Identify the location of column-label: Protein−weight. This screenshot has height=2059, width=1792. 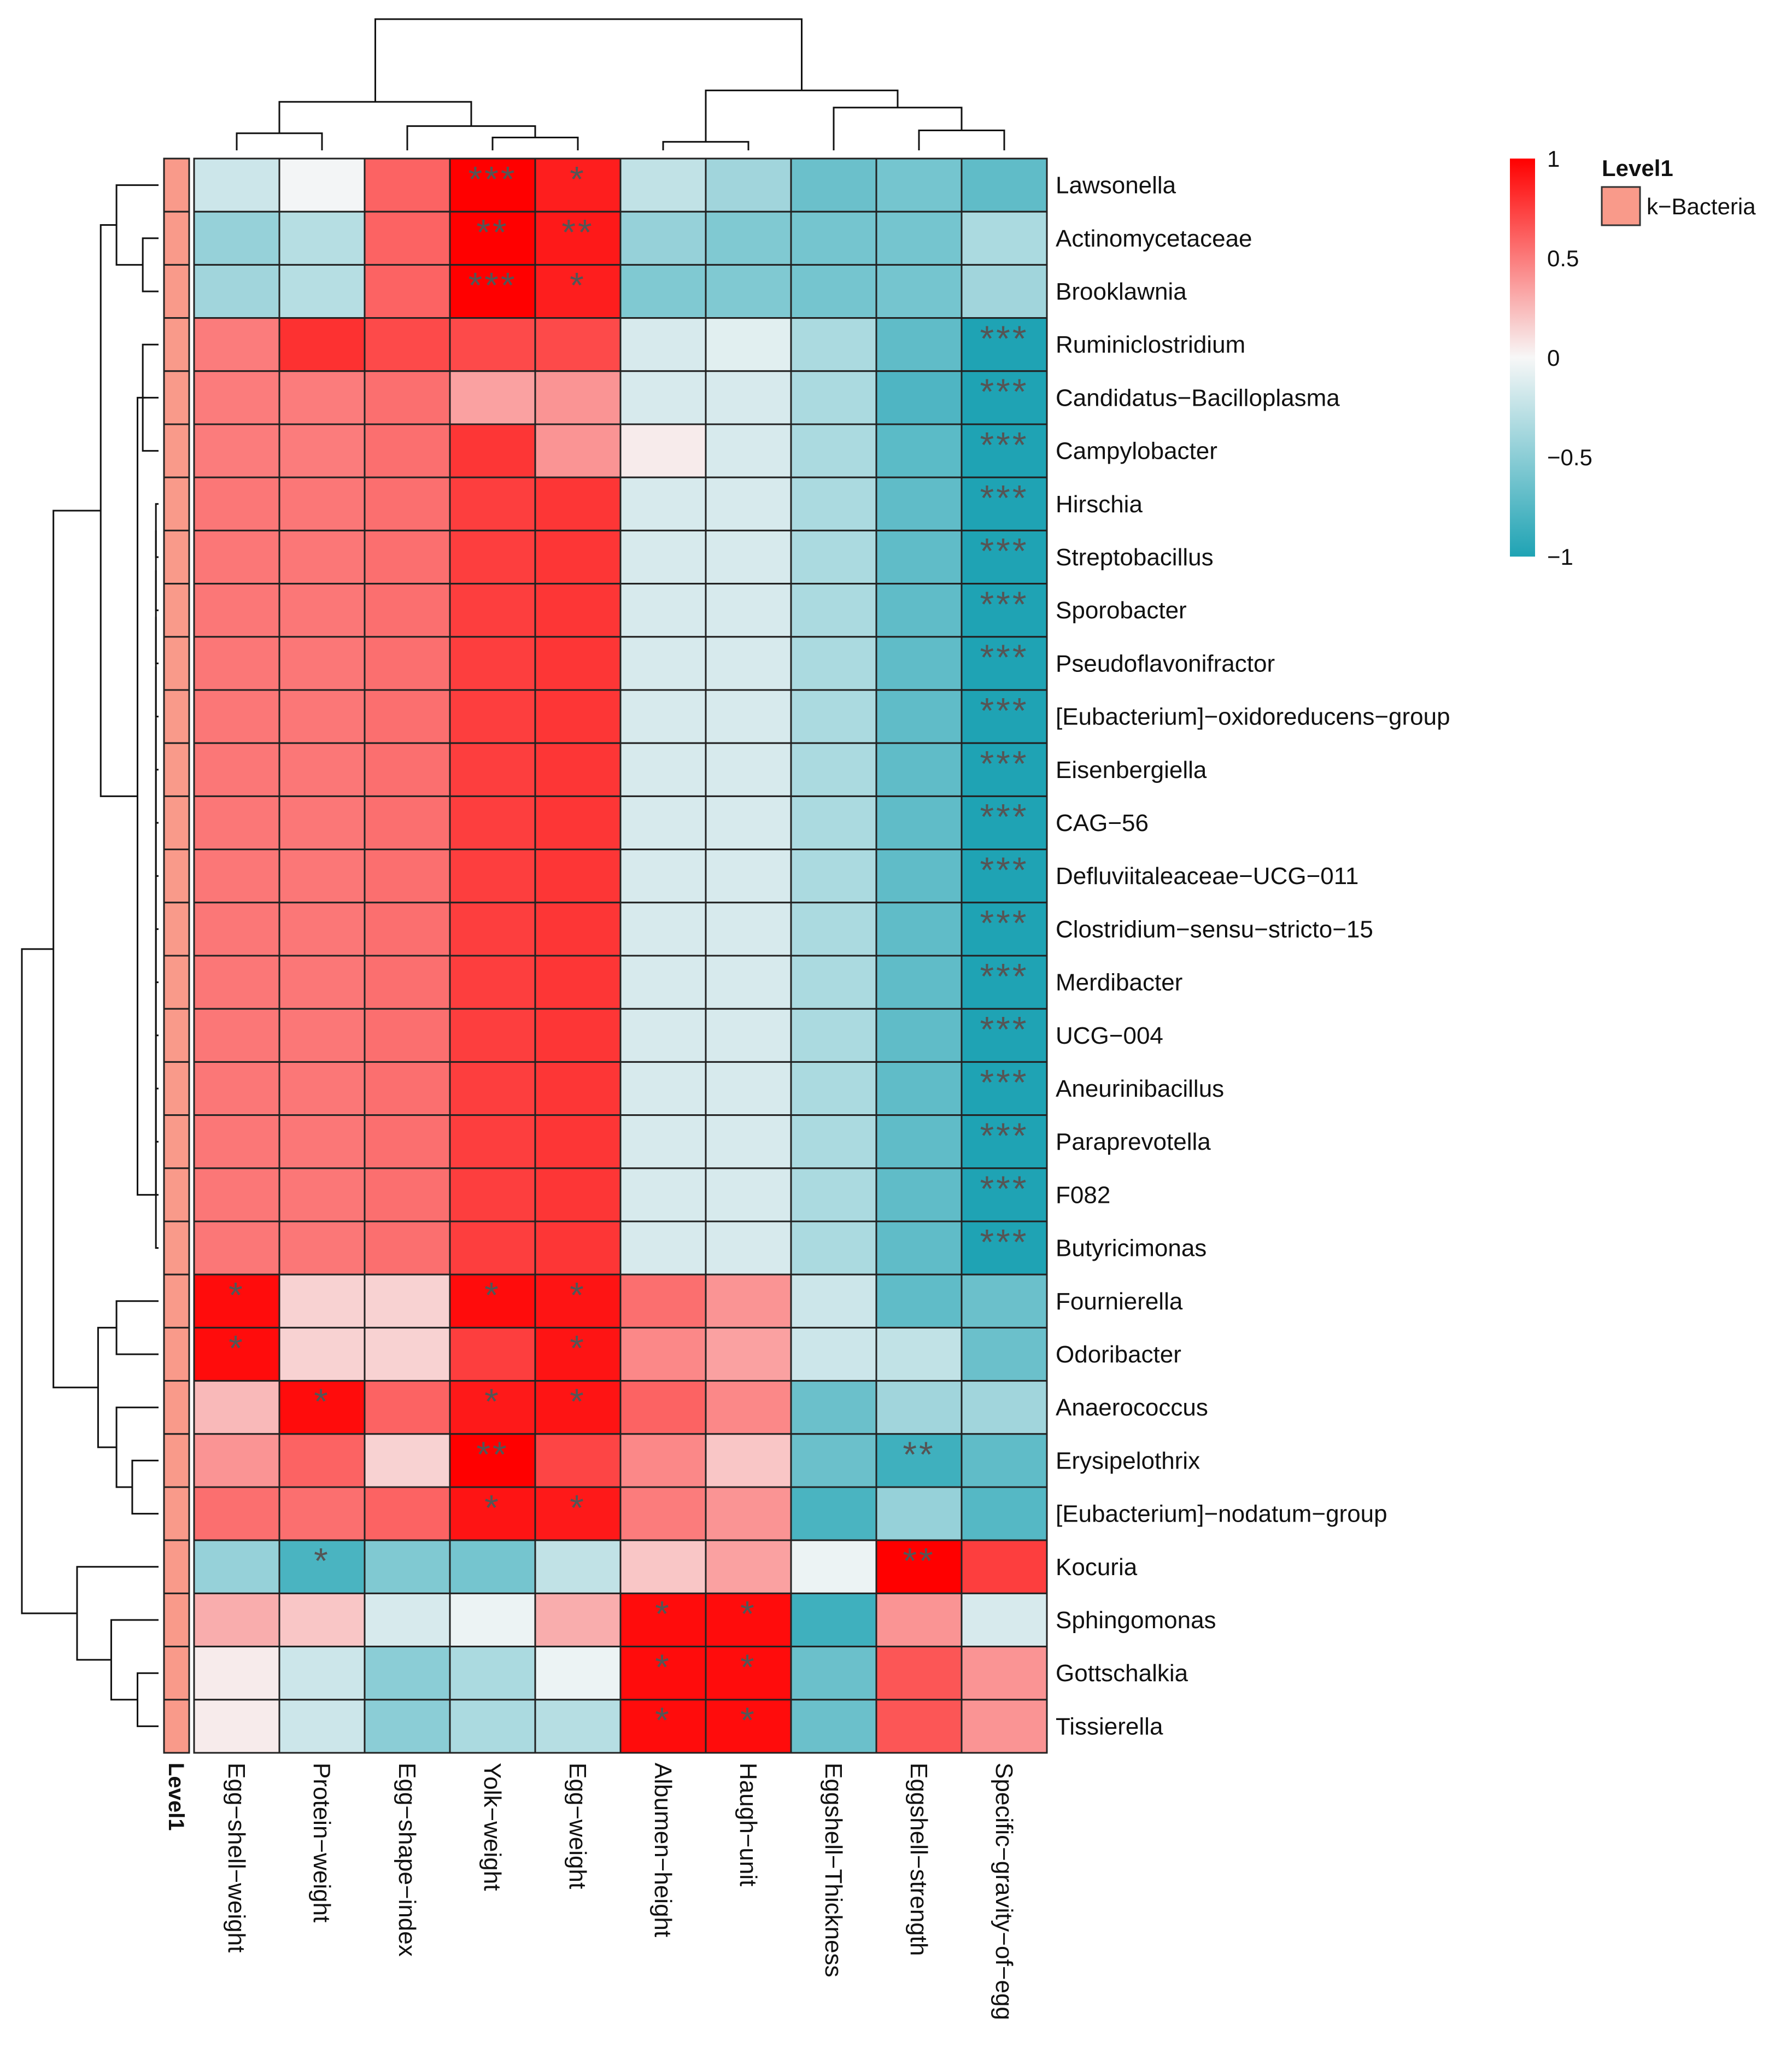
(321, 1842).